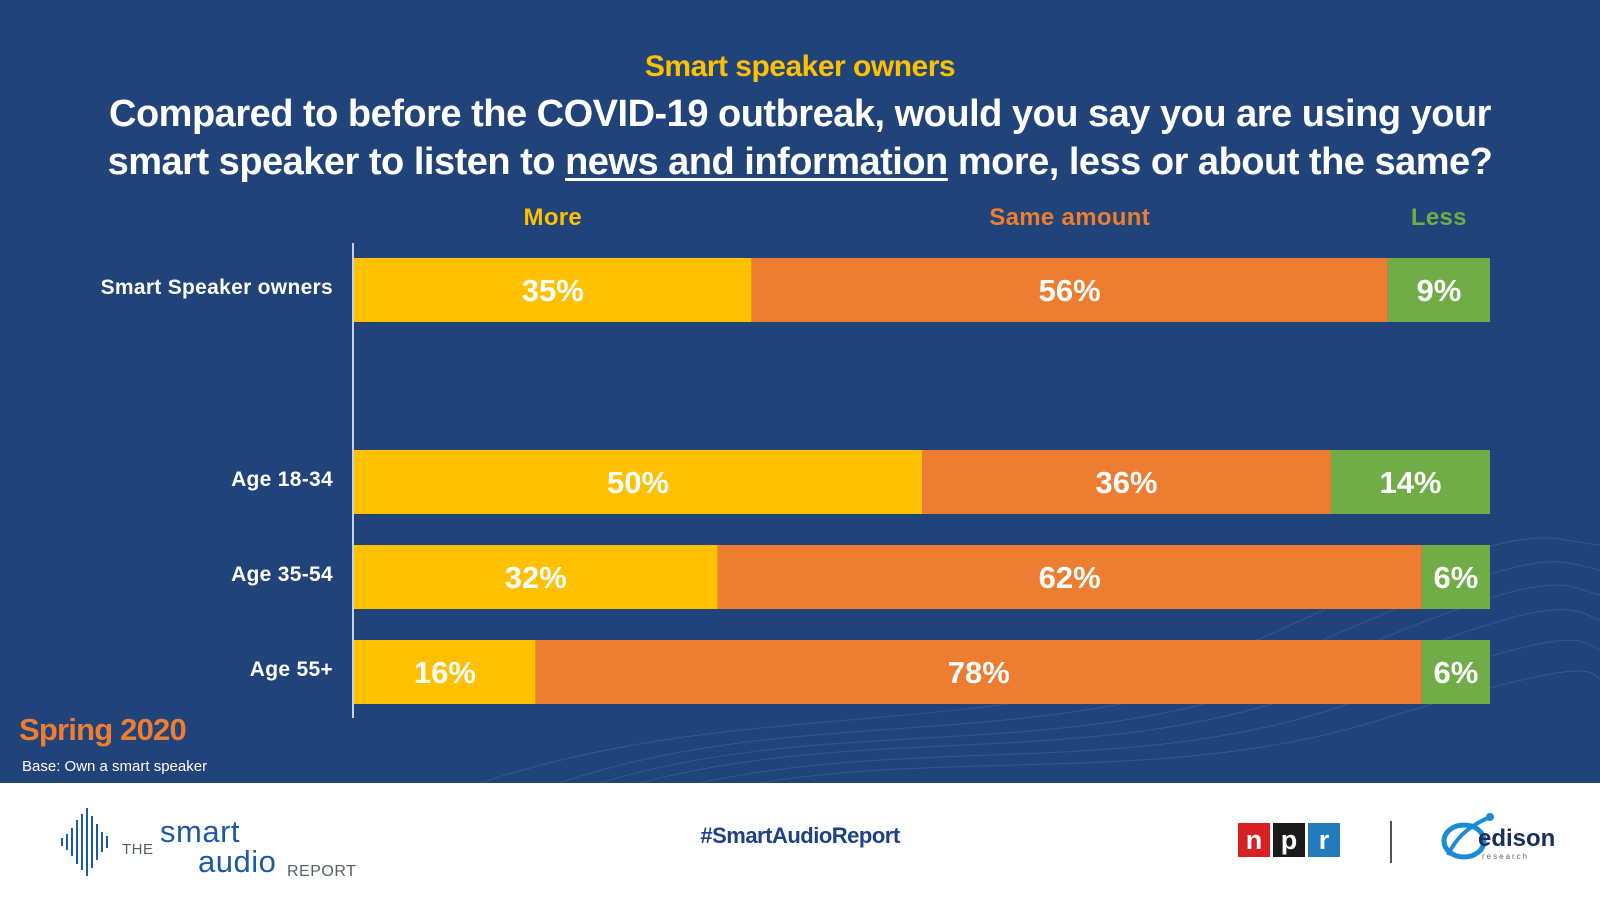  I want to click on data-label: 56%, so click(1070, 290).